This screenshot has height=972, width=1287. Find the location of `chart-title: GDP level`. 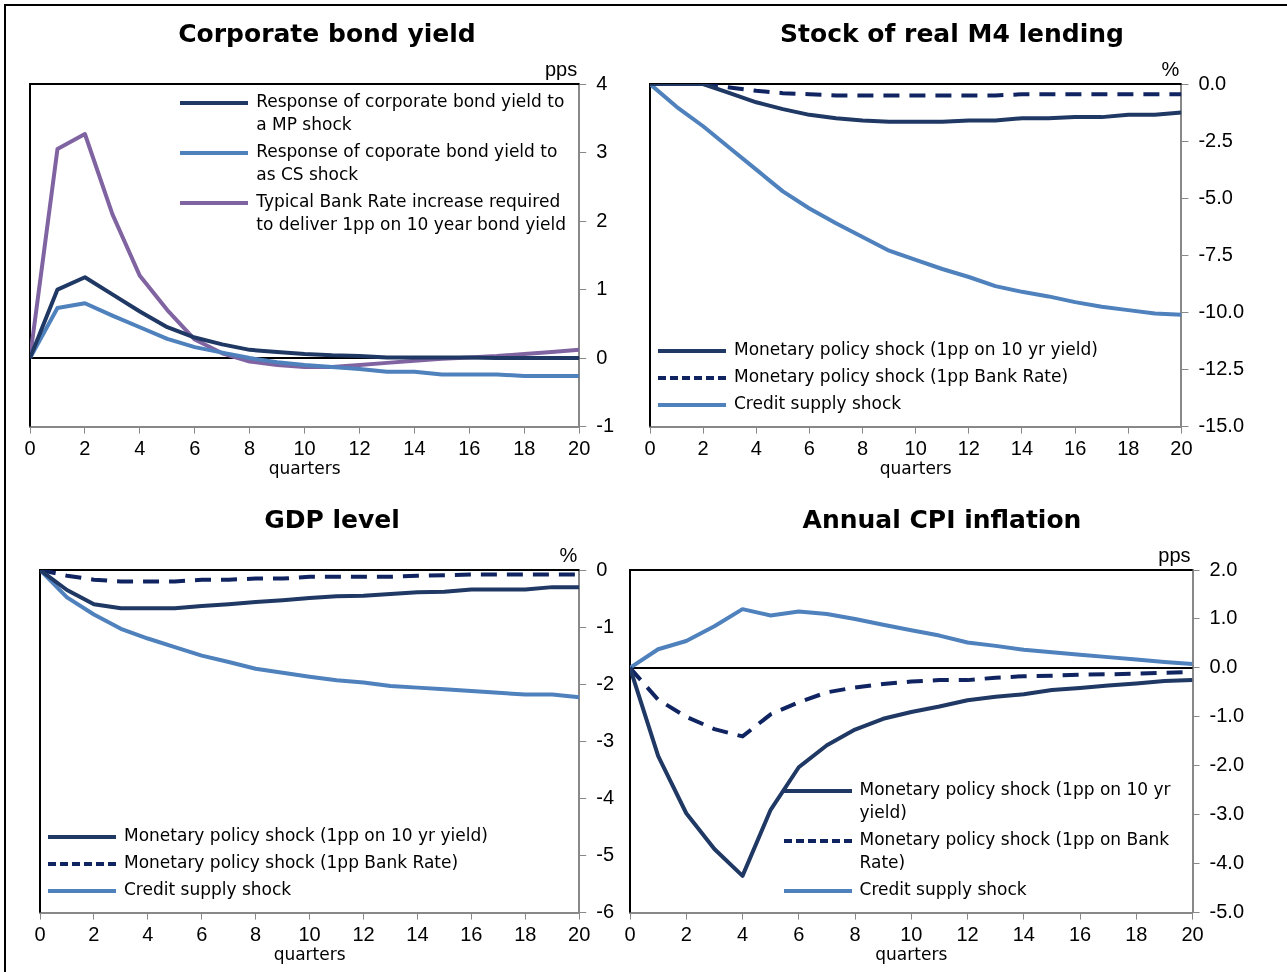

chart-title: GDP level is located at coordinates (332, 519).